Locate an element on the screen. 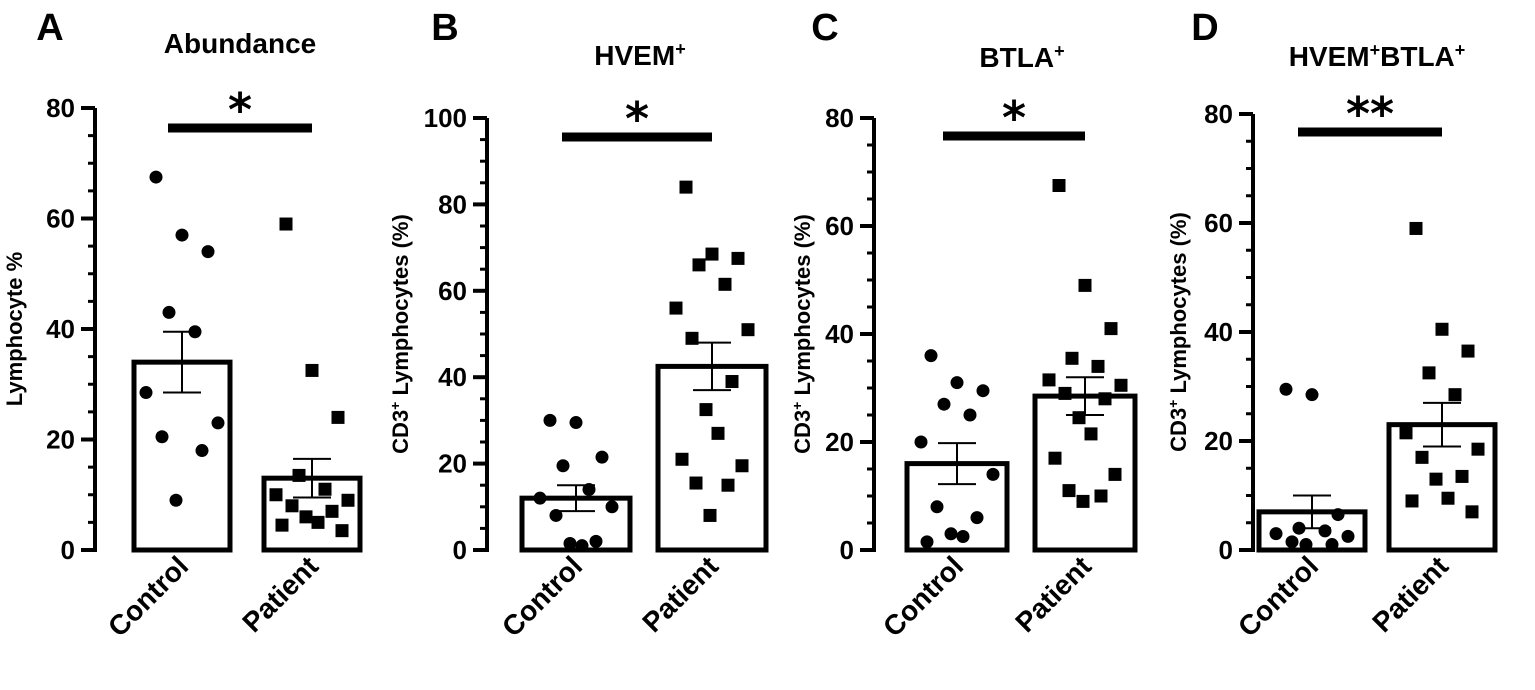 The height and width of the screenshot is (690, 1535). bar-patient is located at coordinates (712, 458).